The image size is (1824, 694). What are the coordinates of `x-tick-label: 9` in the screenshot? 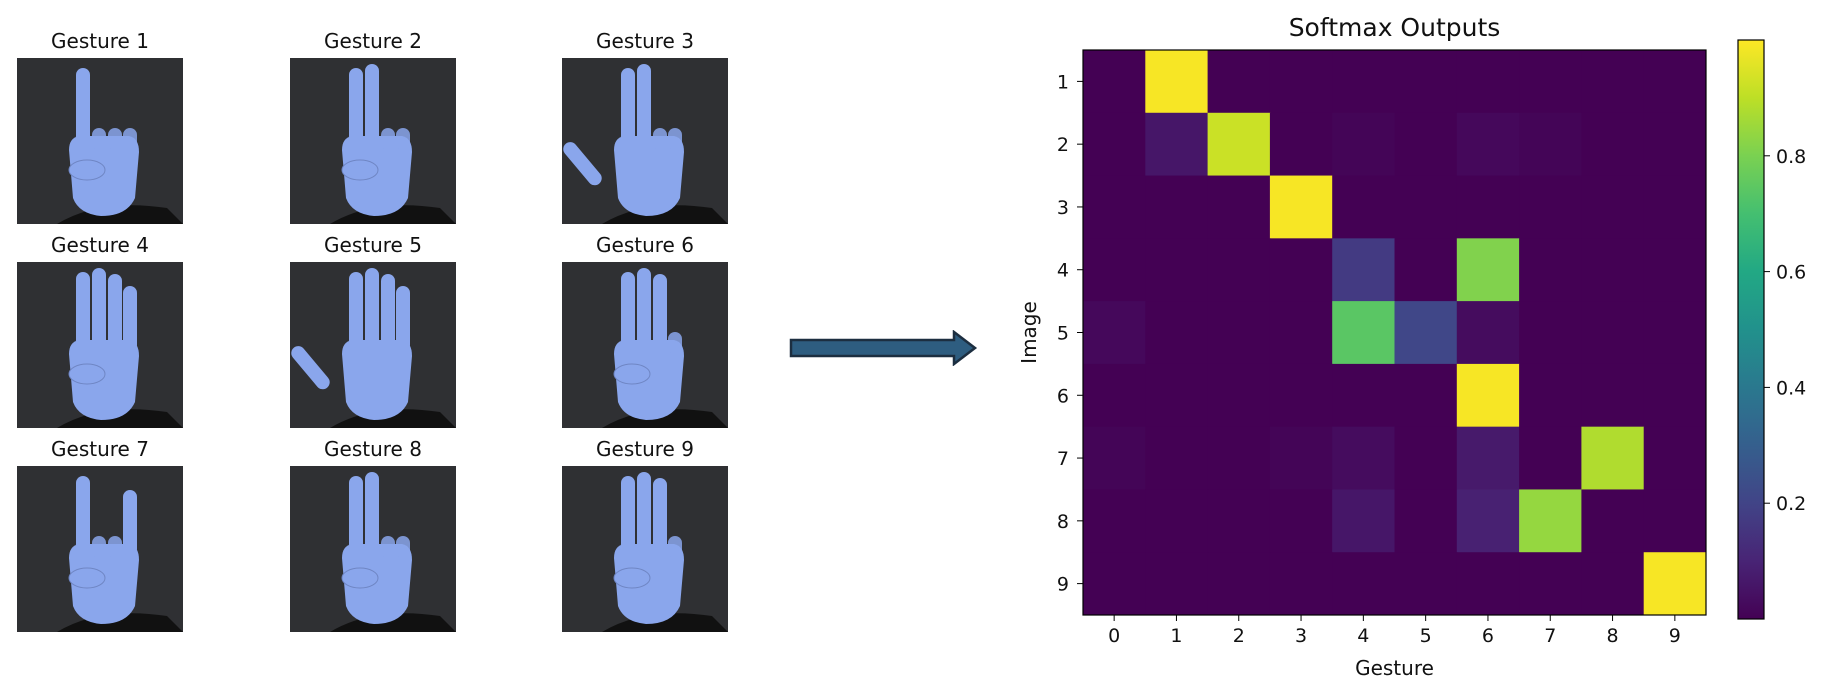 It's located at (1675, 636).